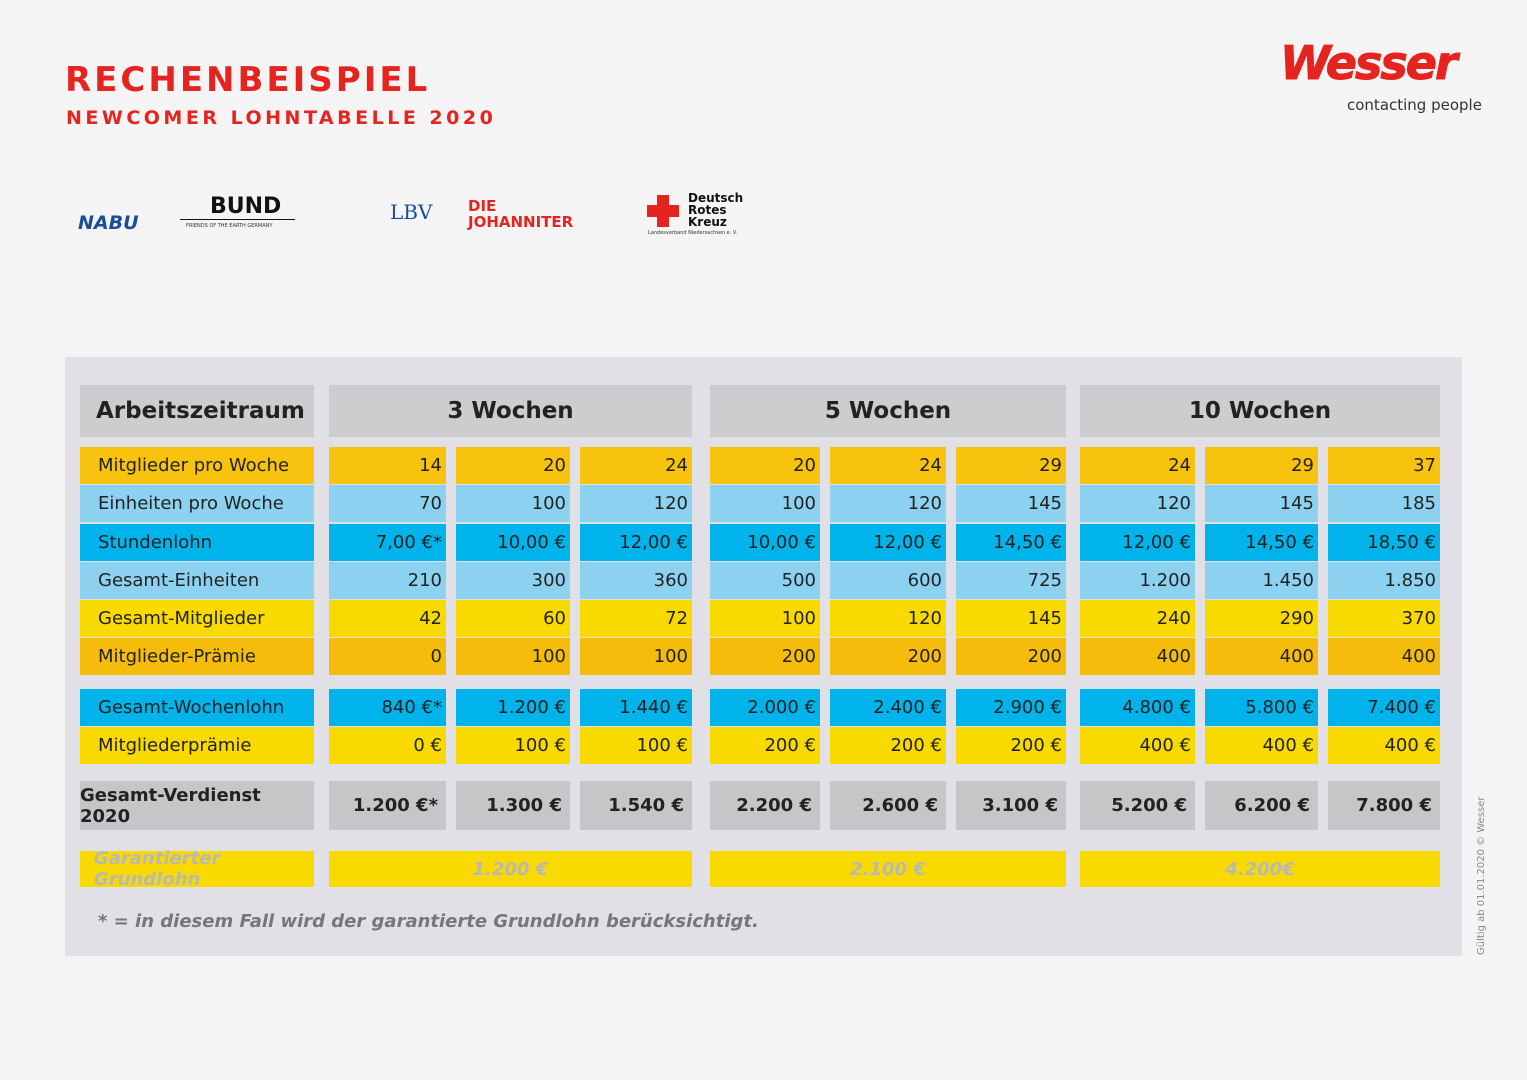 This screenshot has height=1080, width=1527. Describe the element at coordinates (387, 745) in the screenshot. I see `value-cell: 0 €` at that location.